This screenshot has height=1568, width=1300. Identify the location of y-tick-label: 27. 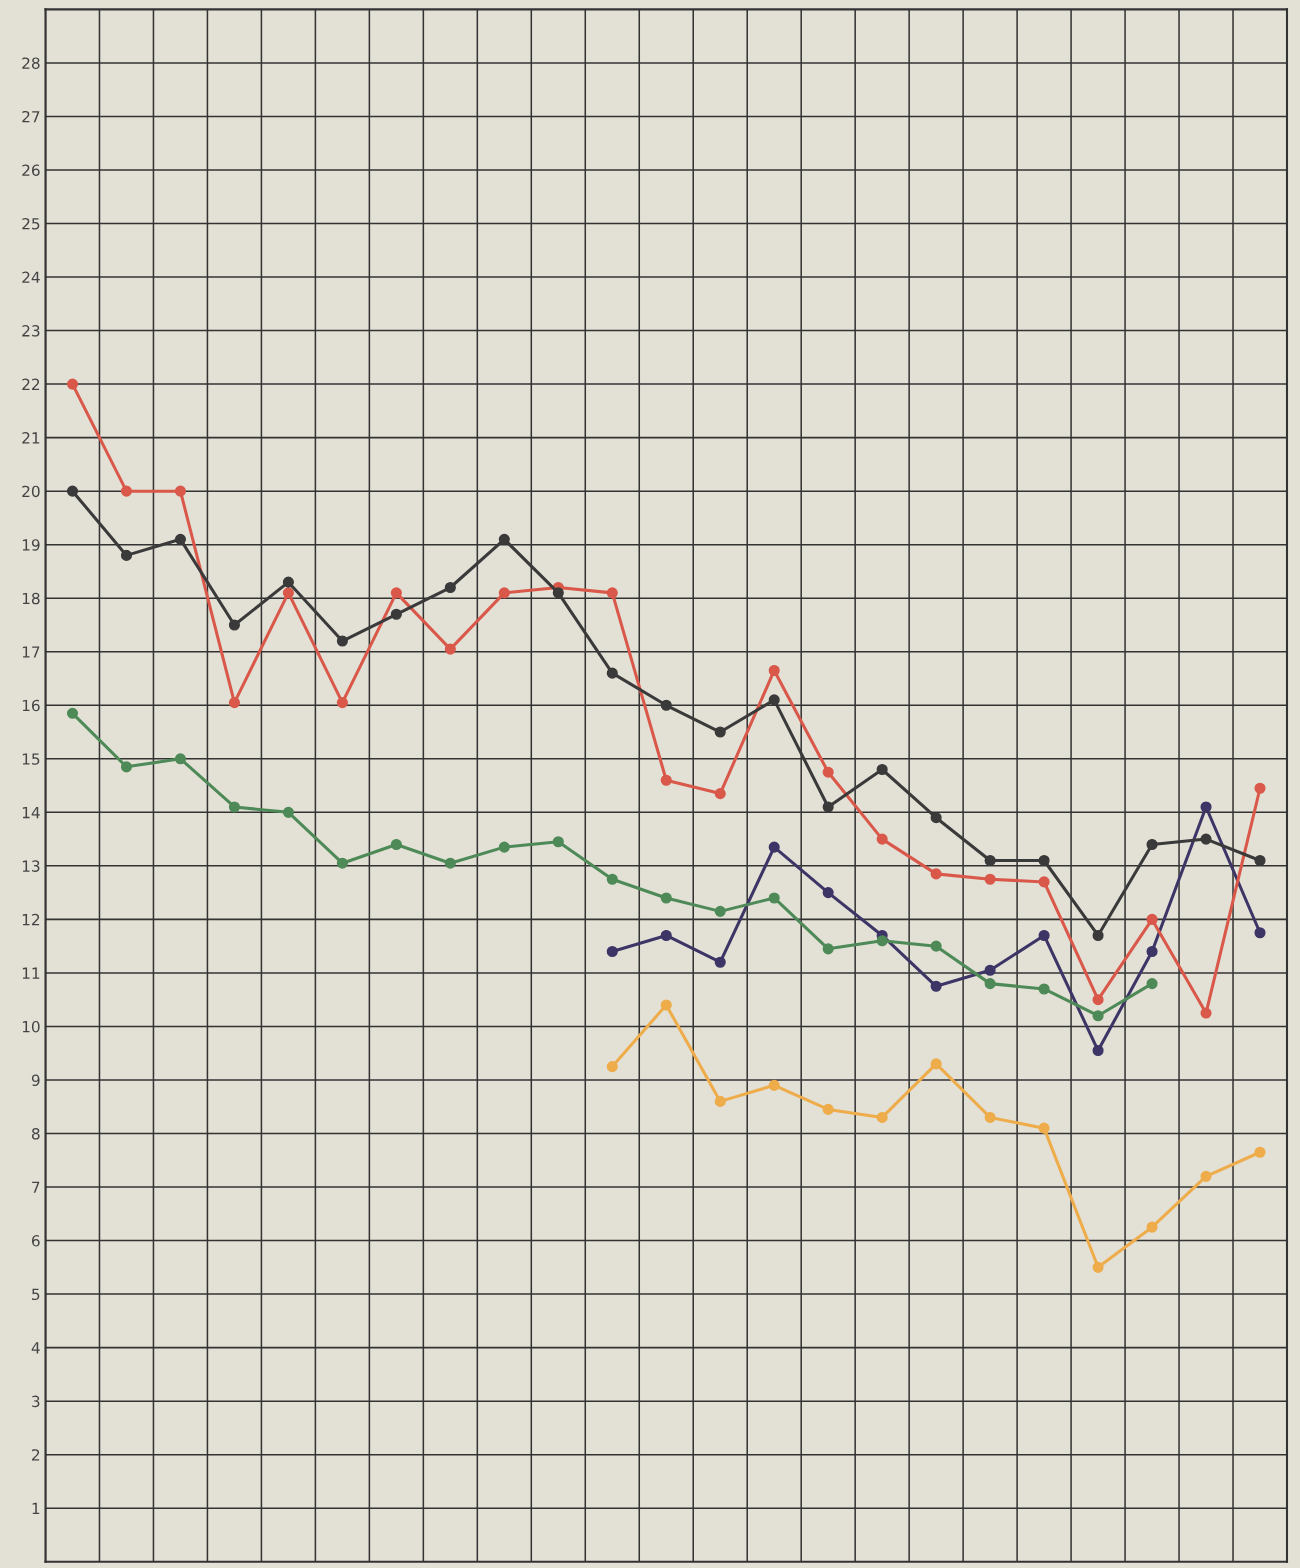
(31, 116).